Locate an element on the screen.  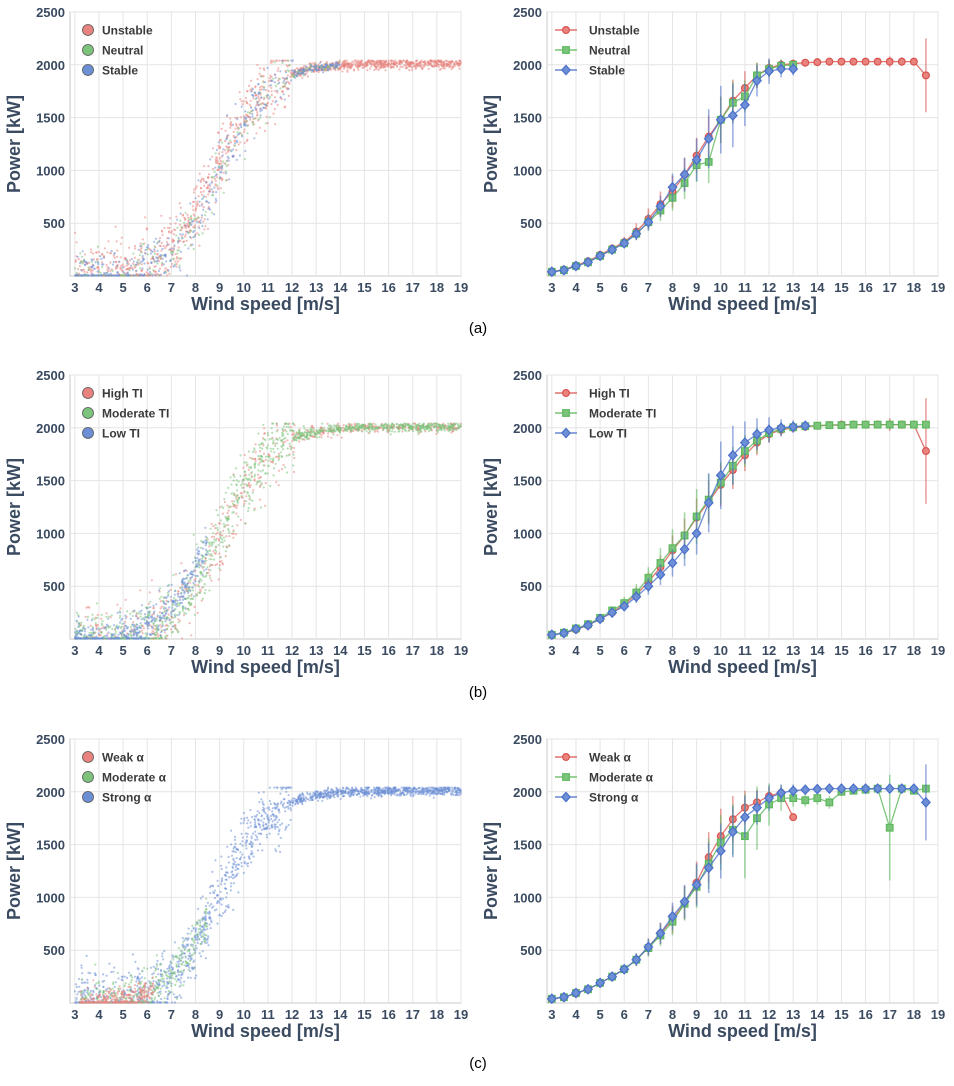
legend-marker is located at coordinates (88, 50).